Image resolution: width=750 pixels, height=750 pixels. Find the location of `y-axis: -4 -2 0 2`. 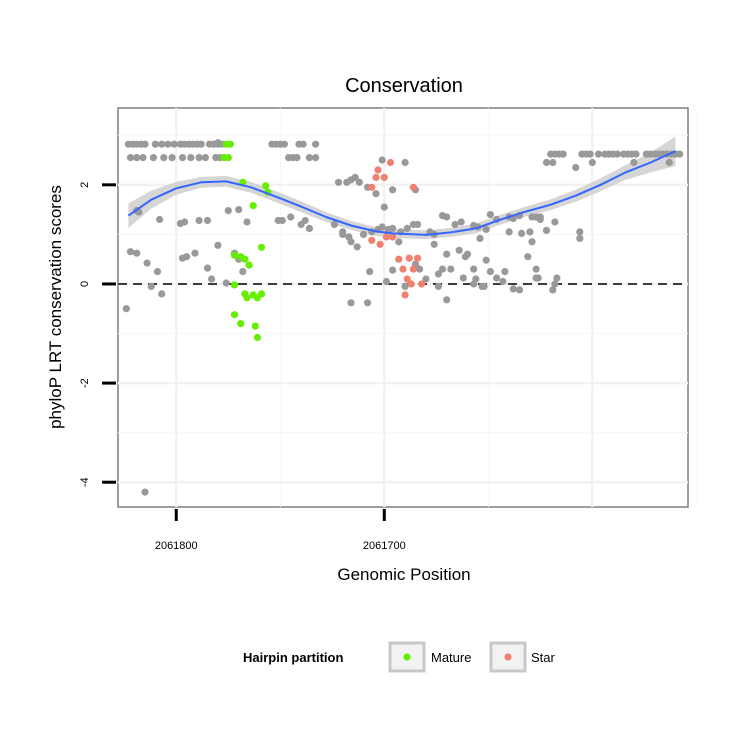

y-axis: -4 -2 0 2 is located at coordinates (97, 334).